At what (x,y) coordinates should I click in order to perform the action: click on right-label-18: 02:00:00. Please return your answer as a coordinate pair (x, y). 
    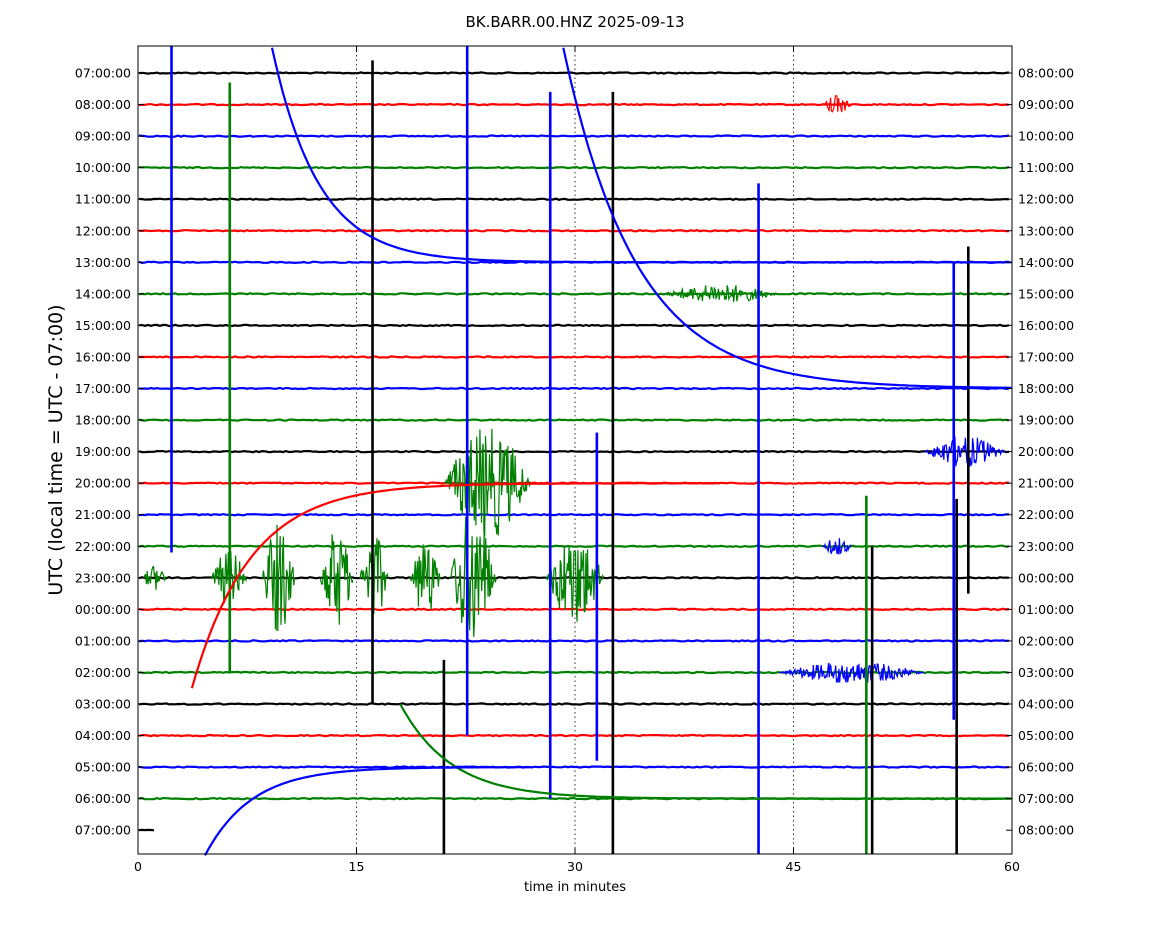
    Looking at the image, I should click on (1046, 640).